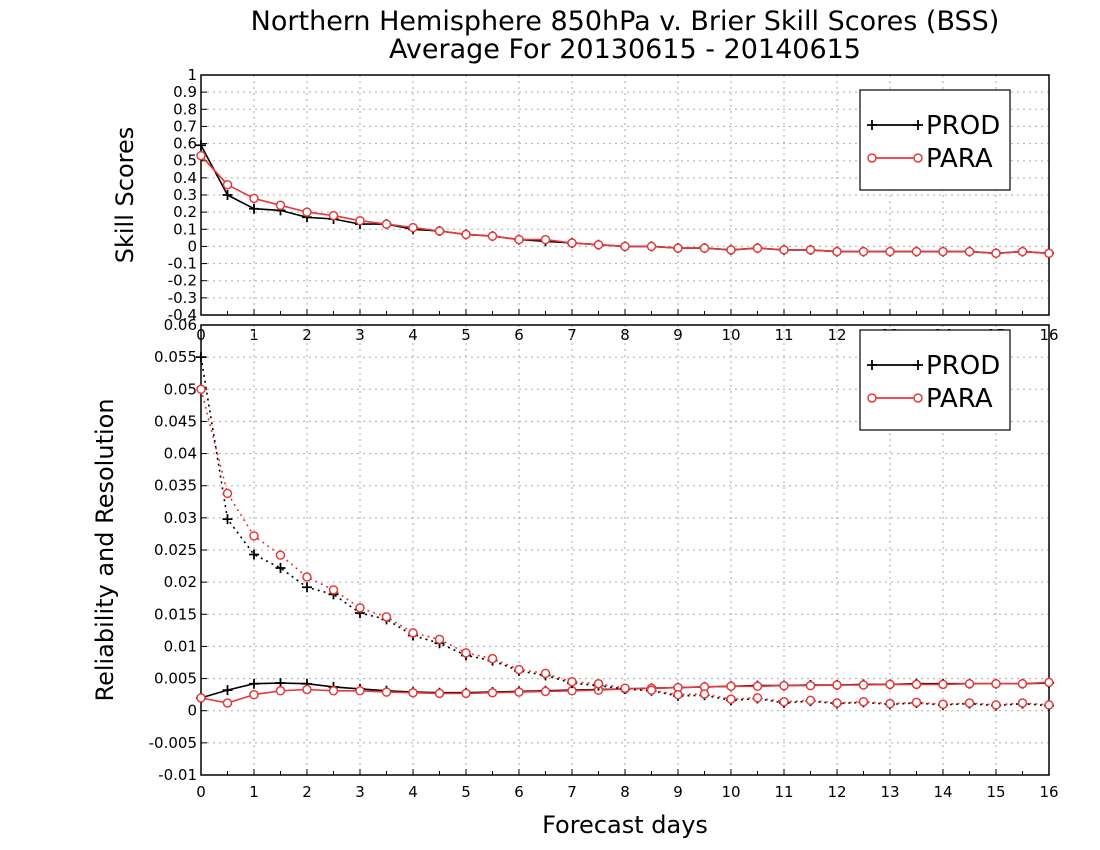  Describe the element at coordinates (192, 75) in the screenshot. I see `y-tick-label: 1` at that location.